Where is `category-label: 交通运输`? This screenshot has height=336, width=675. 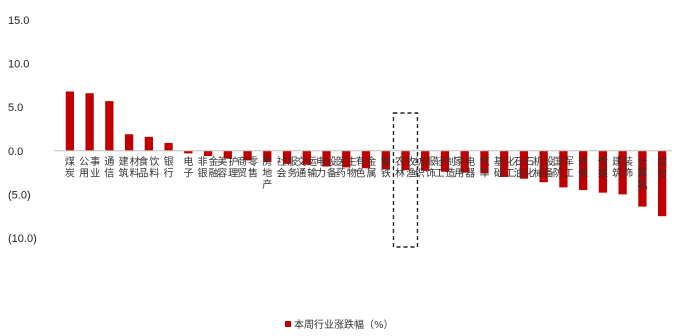
category-label: 交通运输 is located at coordinates (306, 167).